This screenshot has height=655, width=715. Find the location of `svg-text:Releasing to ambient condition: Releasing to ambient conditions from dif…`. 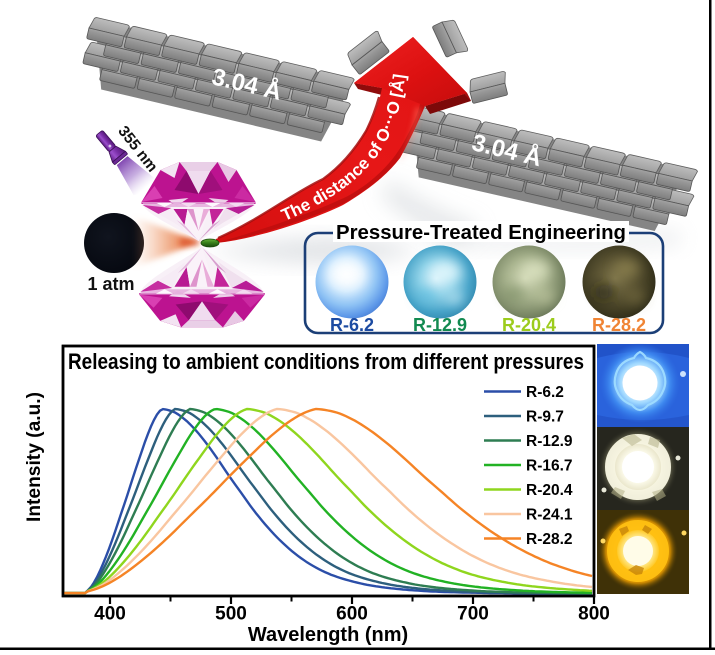

svg-text:Releasing to ambient condition: Releasing to ambient conditions from dif… is located at coordinates (326, 361).